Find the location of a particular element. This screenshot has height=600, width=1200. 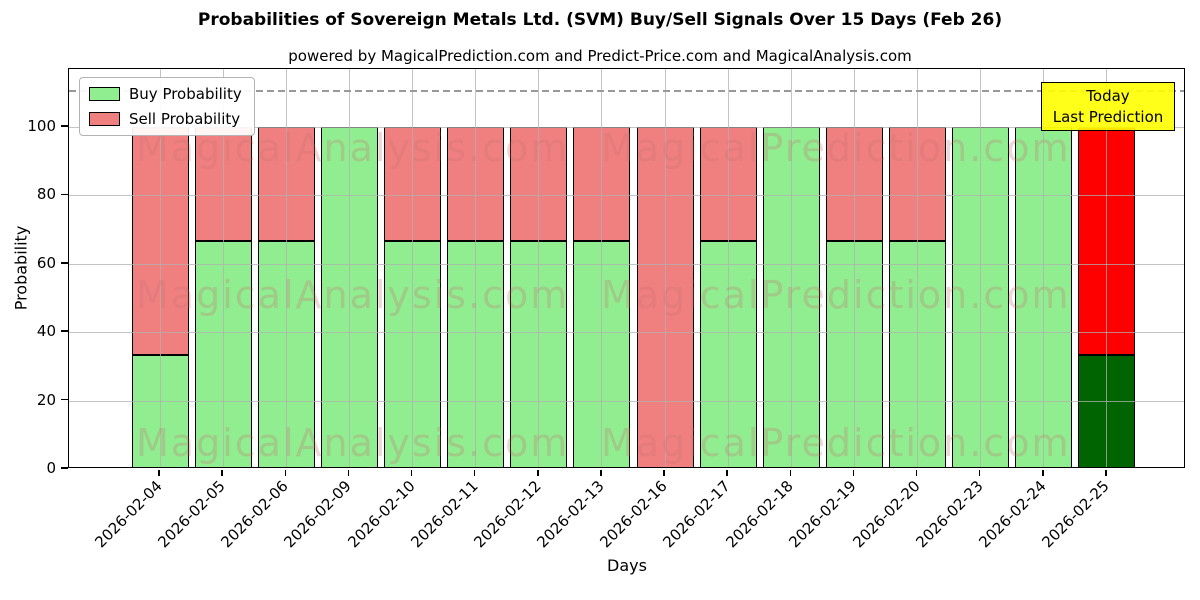

x-tick-label: 2026-02-23 is located at coordinates (949, 514).